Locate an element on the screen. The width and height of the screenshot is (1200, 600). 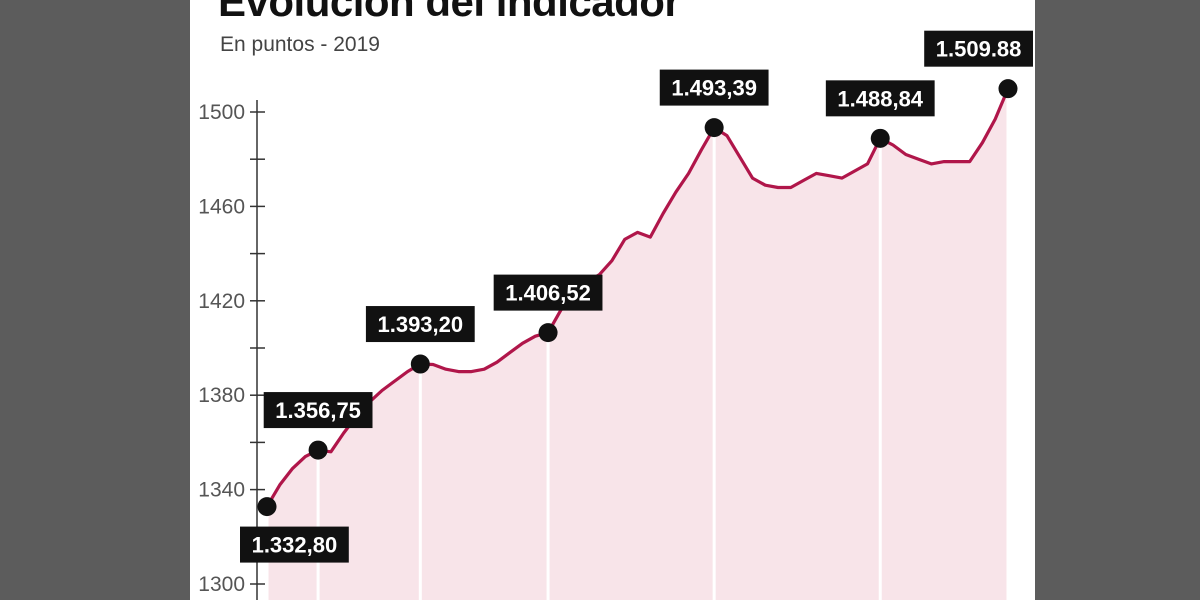
value-callout-label: 1.406,52 is located at coordinates (548, 293).